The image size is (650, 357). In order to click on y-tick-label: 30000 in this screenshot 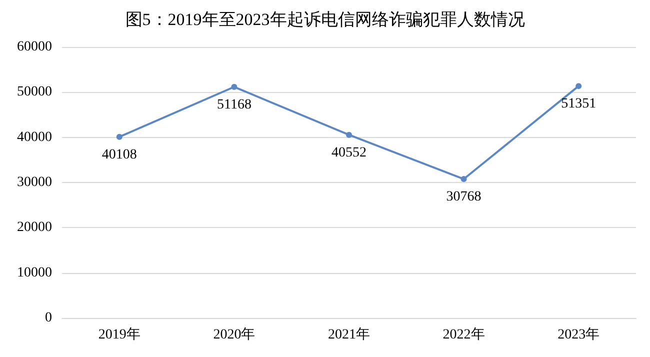, I will do `click(34, 182)`.